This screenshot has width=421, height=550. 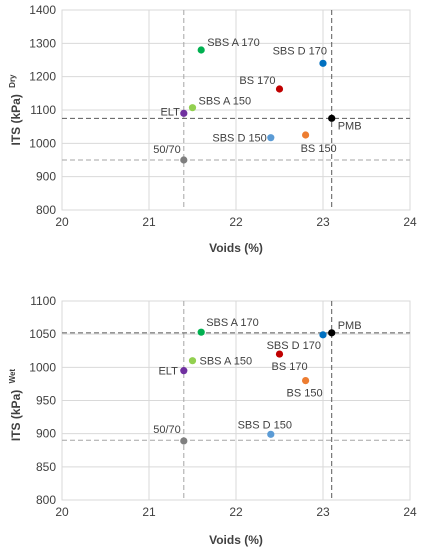 I want to click on y-axis-title: ITS (kPa) Dry, so click(x=15, y=110).